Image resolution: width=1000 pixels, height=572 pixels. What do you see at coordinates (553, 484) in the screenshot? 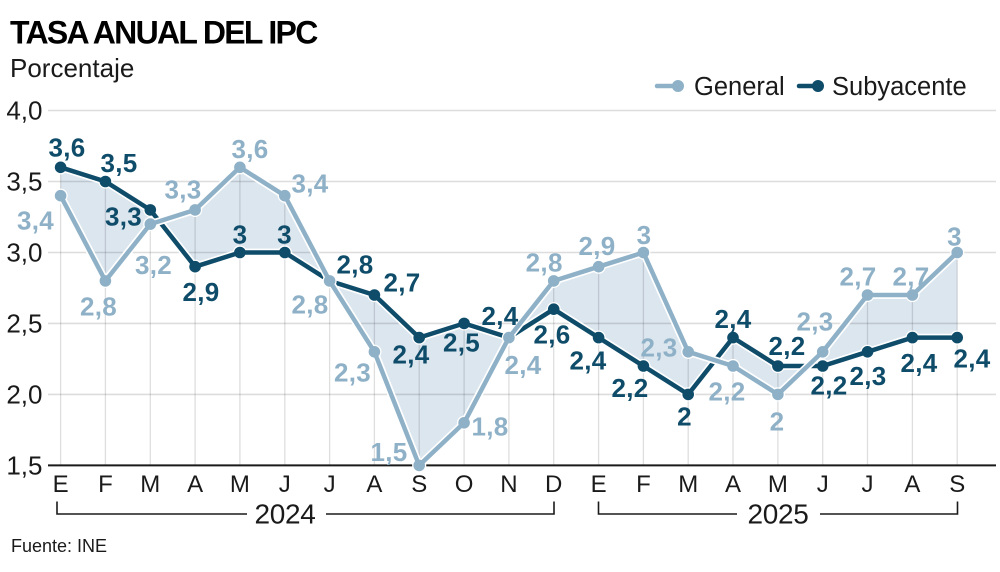
I see `svg-text: D` at bounding box center [553, 484].